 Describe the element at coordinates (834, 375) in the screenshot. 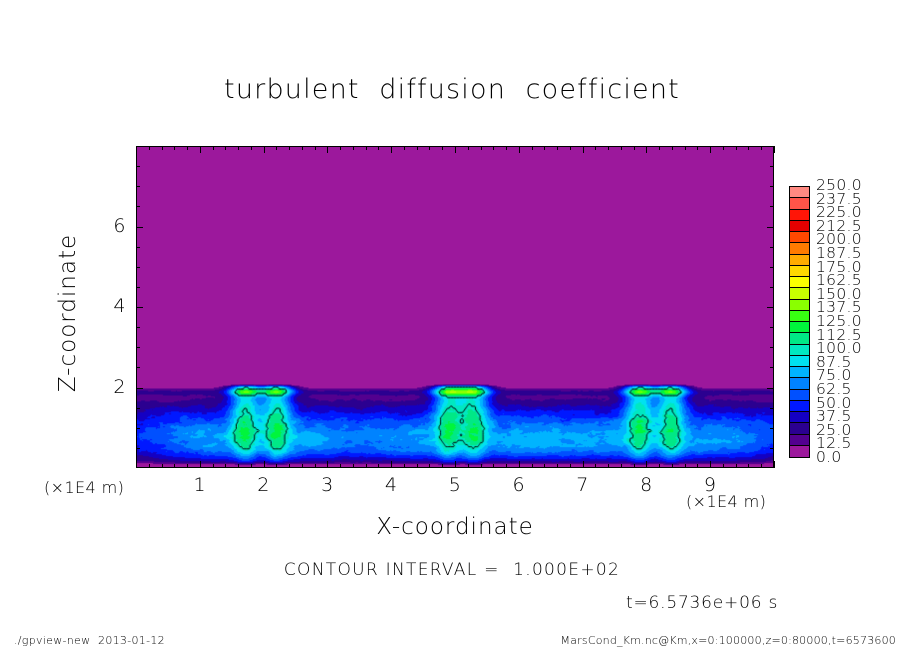

I see `colorbar-tick-label: 75.0` at that location.